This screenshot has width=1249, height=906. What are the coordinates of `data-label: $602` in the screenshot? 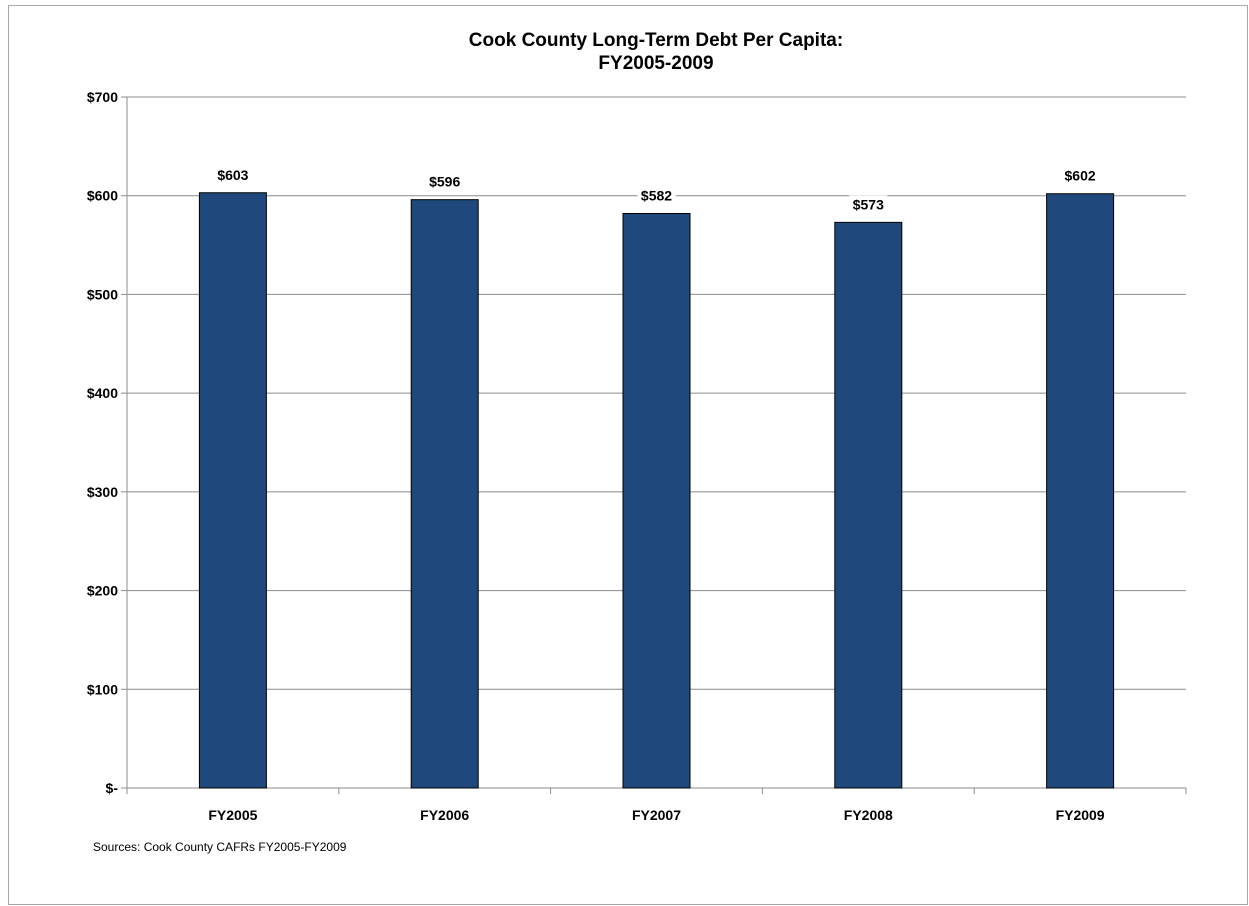 It's located at (1080, 176).